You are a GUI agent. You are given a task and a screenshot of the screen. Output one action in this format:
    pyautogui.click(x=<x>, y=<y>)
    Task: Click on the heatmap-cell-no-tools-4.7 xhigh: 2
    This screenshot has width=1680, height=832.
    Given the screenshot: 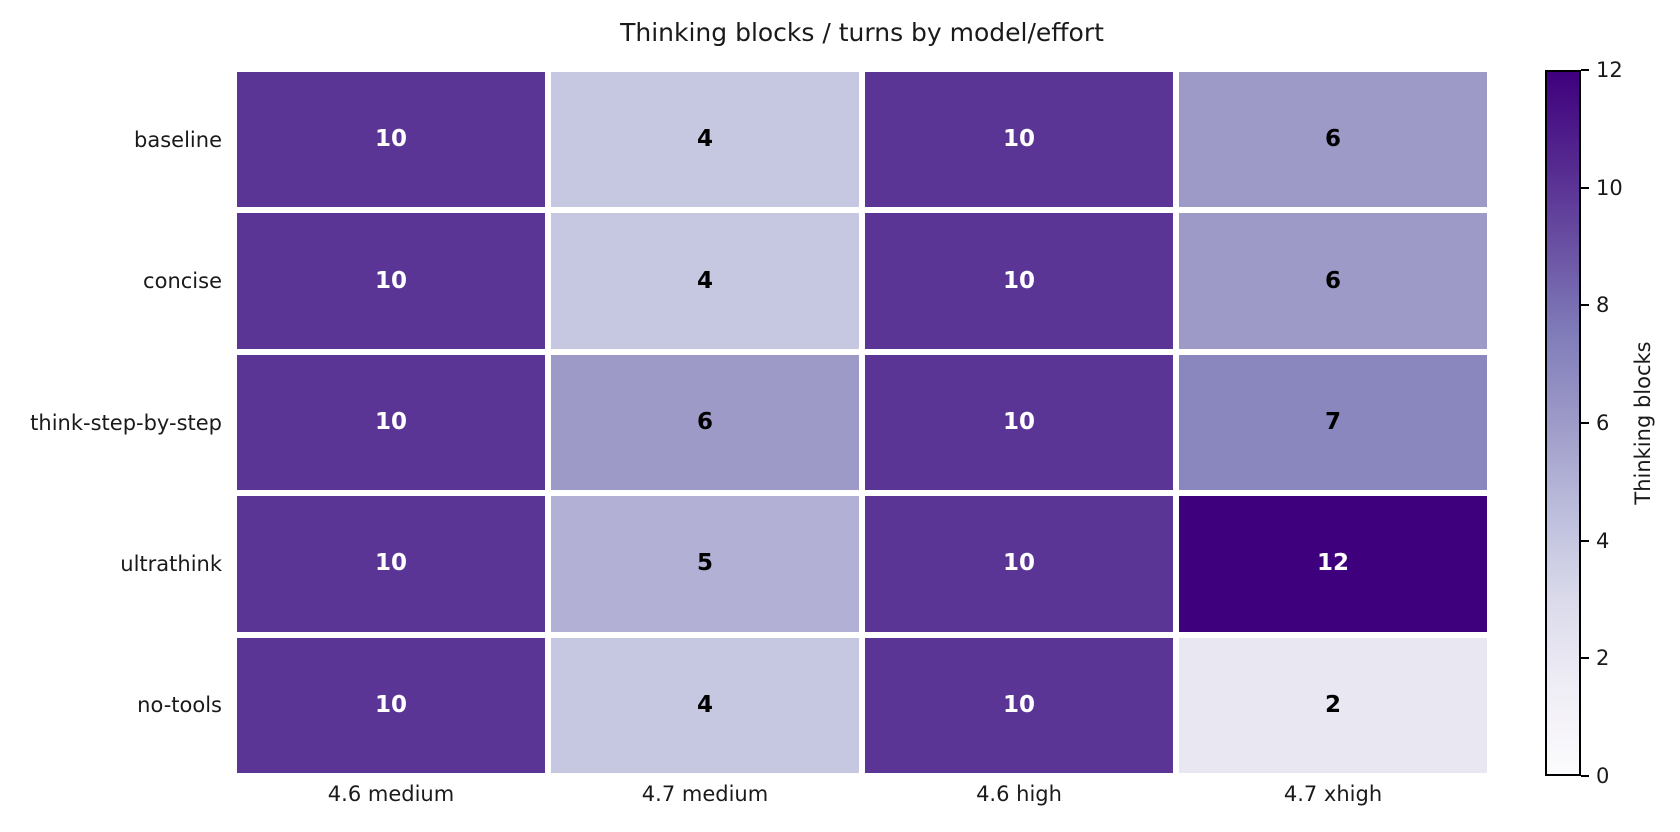 What is the action you would take?
    pyautogui.click(x=1333, y=705)
    